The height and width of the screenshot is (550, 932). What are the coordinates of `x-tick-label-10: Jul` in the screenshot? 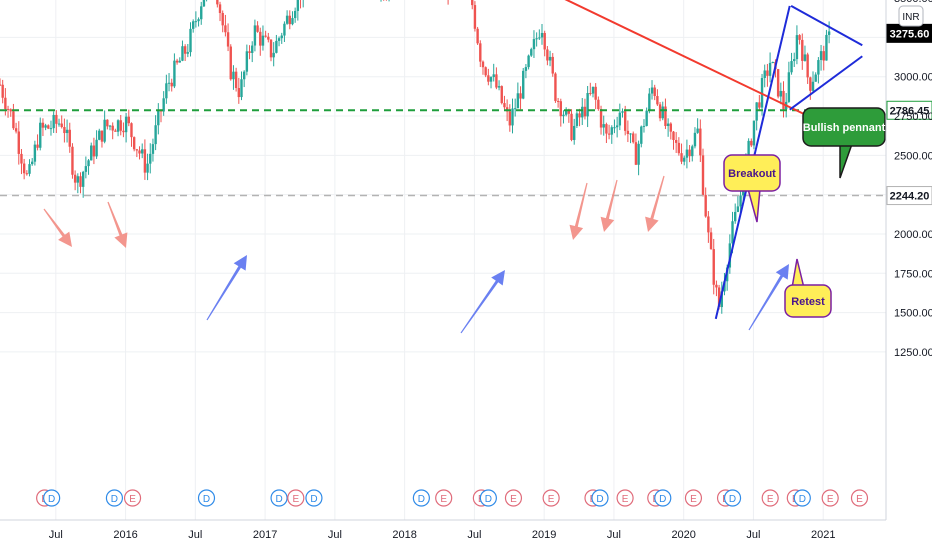 It's located at (753, 535).